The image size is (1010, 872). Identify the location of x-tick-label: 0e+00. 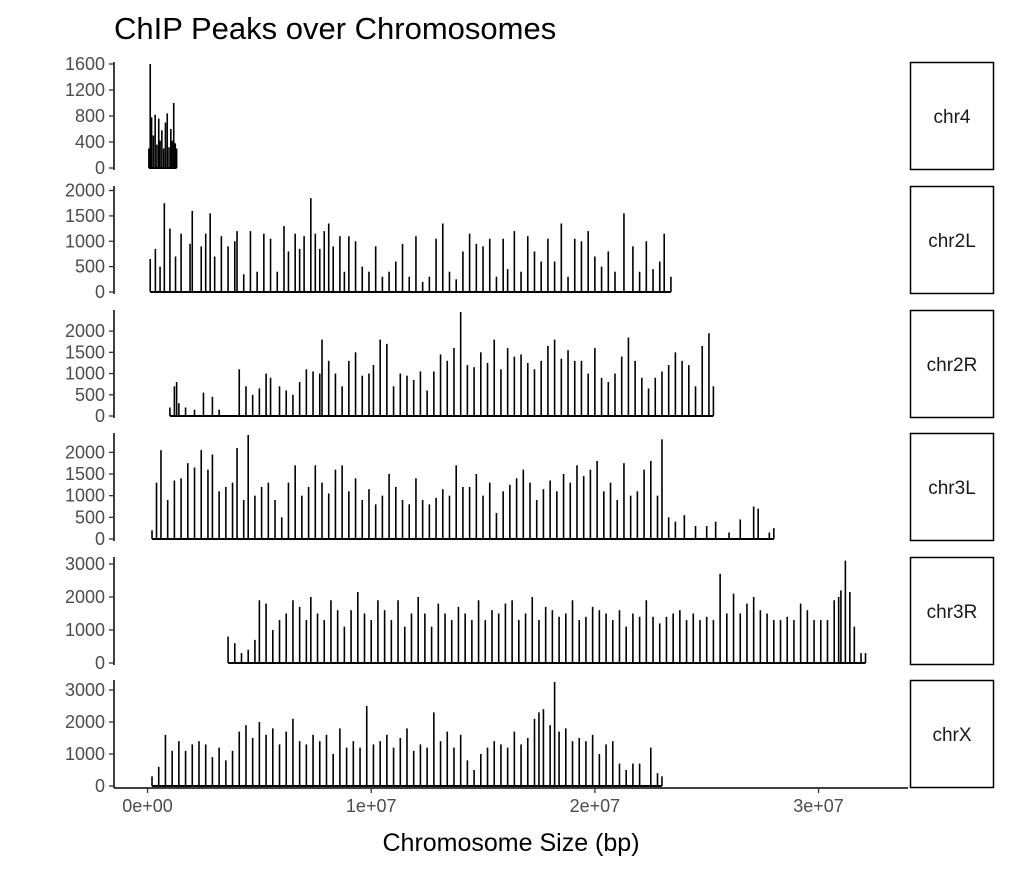
(147, 806).